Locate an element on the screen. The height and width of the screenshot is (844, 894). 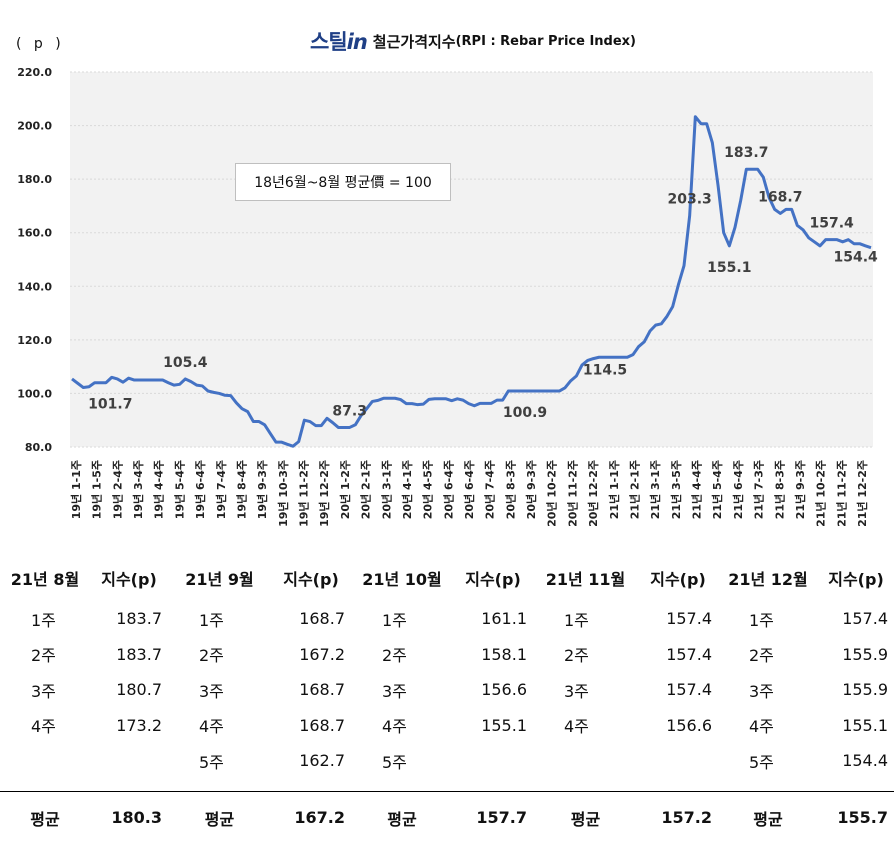
data-label: 105.4 is located at coordinates (185, 363).